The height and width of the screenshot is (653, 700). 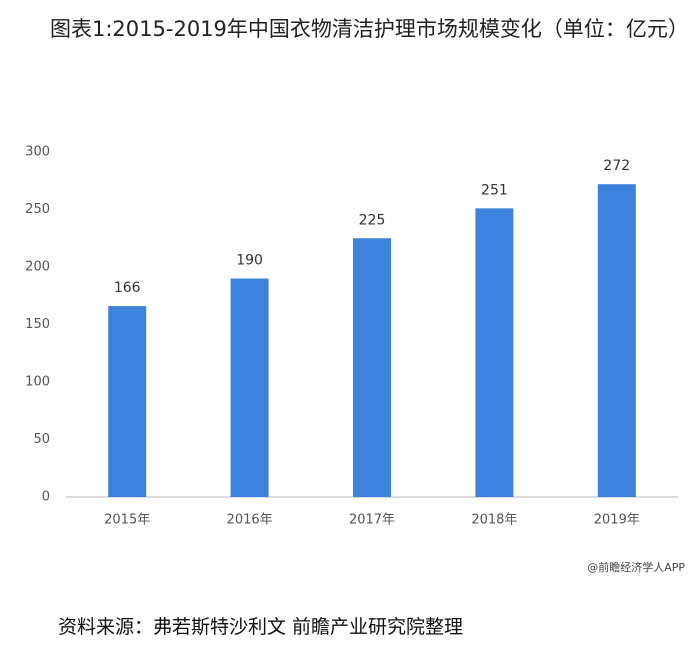 I want to click on y-tick-label: 300, so click(x=37, y=152).